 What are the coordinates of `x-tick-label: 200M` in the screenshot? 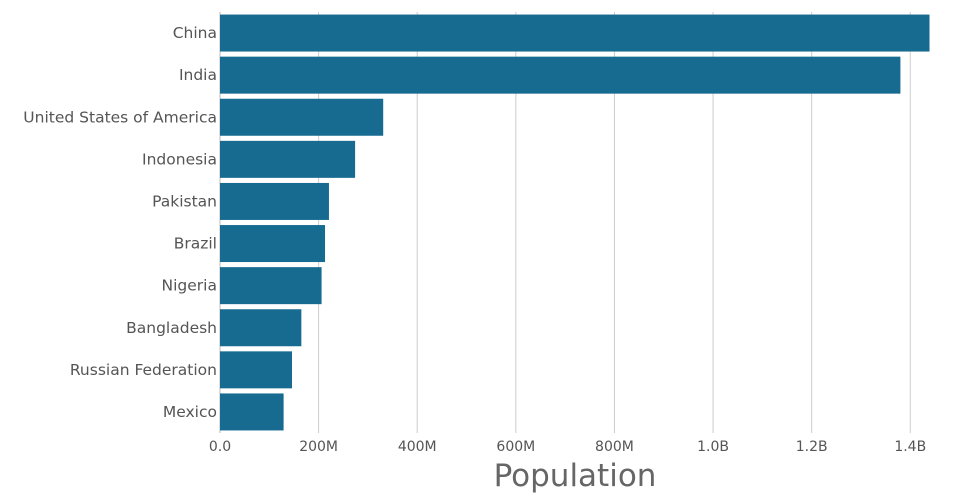 It's located at (318, 447).